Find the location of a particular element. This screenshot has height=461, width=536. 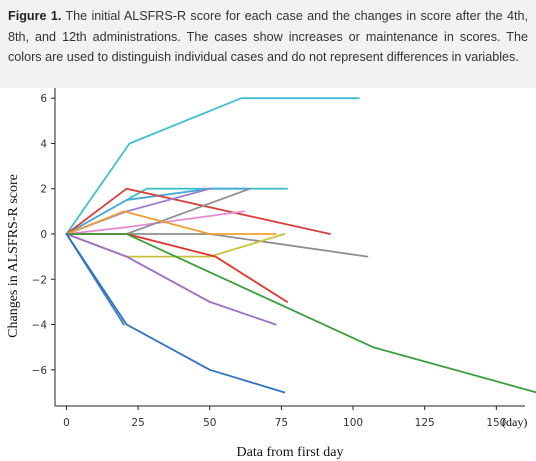

y-tick-label: 6 is located at coordinates (43, 99).